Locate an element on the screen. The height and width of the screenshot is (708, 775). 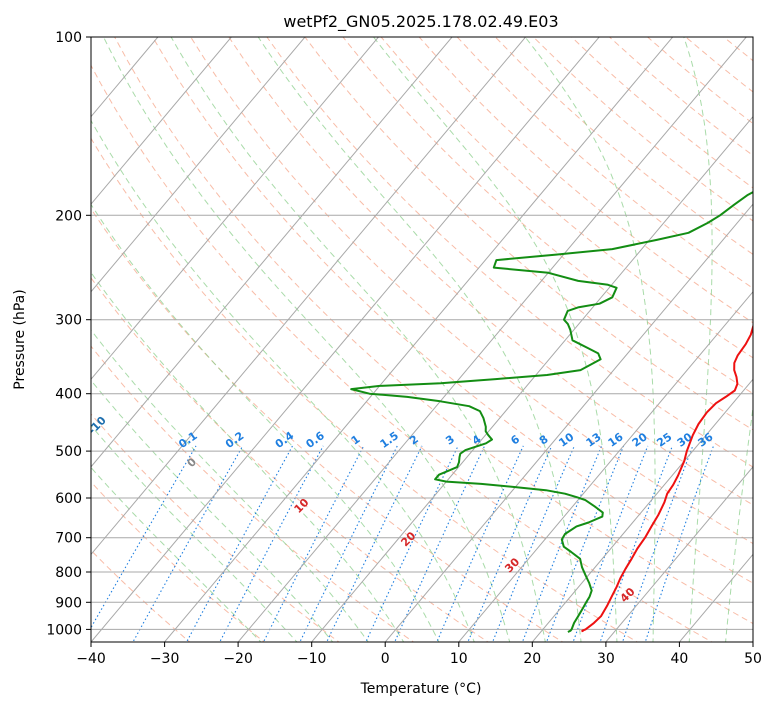
y-axis-label: Pressure (hPa) is located at coordinates (20, 339).